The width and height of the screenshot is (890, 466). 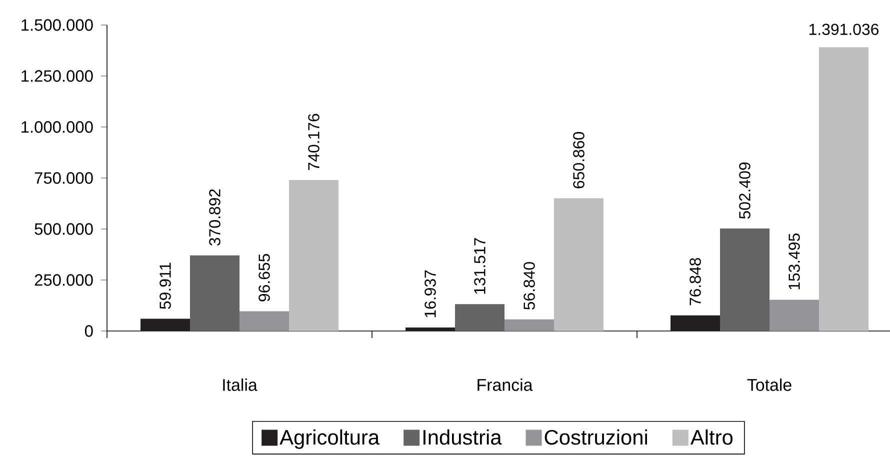 I want to click on legend-label: Costruzioni, so click(x=595, y=437).